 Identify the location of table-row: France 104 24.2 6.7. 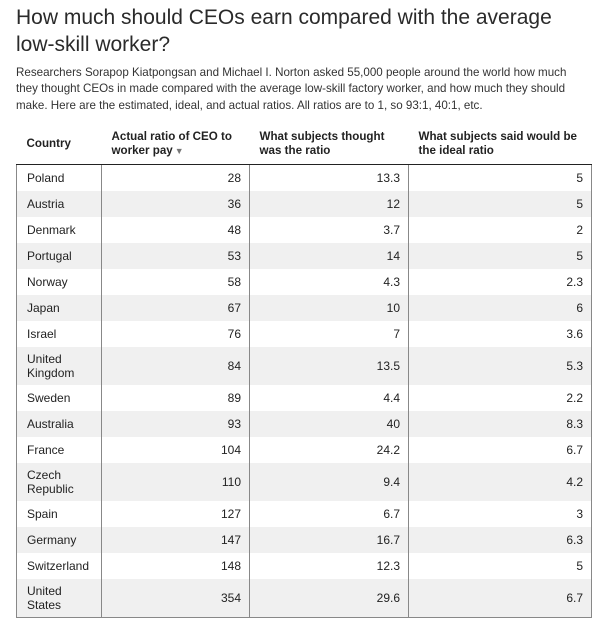
(304, 450).